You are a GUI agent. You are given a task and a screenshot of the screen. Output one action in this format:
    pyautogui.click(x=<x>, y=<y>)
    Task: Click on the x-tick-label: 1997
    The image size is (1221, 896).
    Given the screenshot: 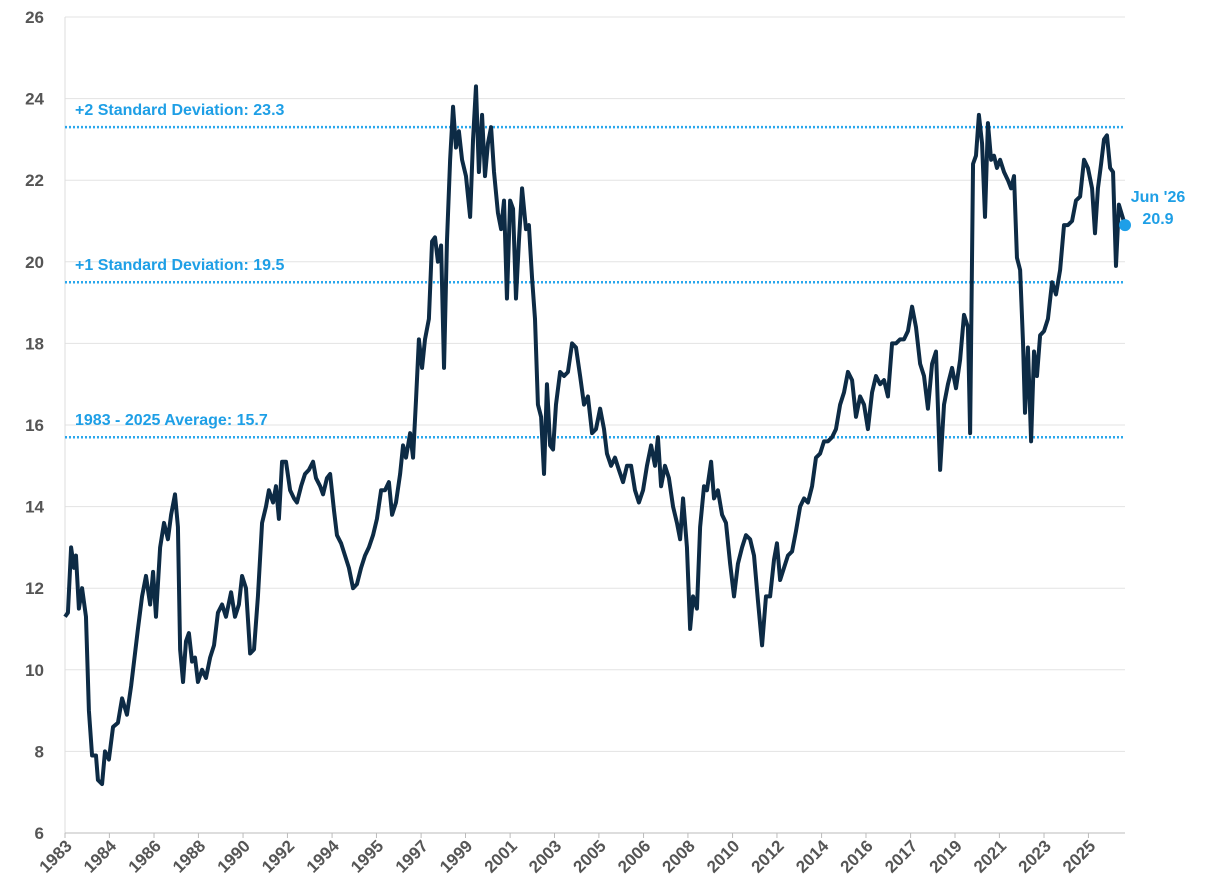 What is the action you would take?
    pyautogui.click(x=412, y=856)
    